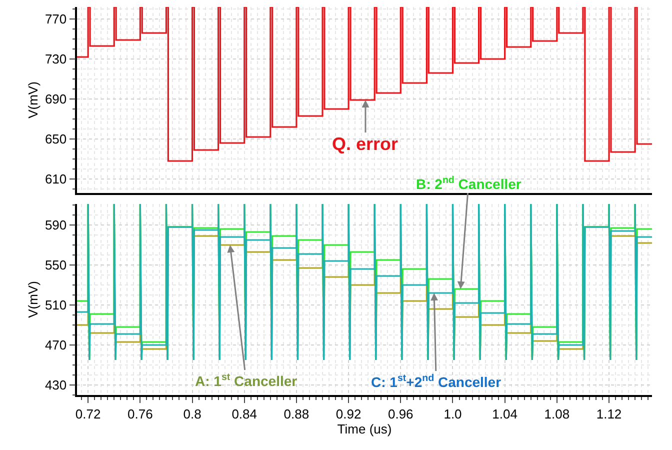 The height and width of the screenshot is (450, 672). I want to click on x-tick-label: 0.8, so click(192, 414).